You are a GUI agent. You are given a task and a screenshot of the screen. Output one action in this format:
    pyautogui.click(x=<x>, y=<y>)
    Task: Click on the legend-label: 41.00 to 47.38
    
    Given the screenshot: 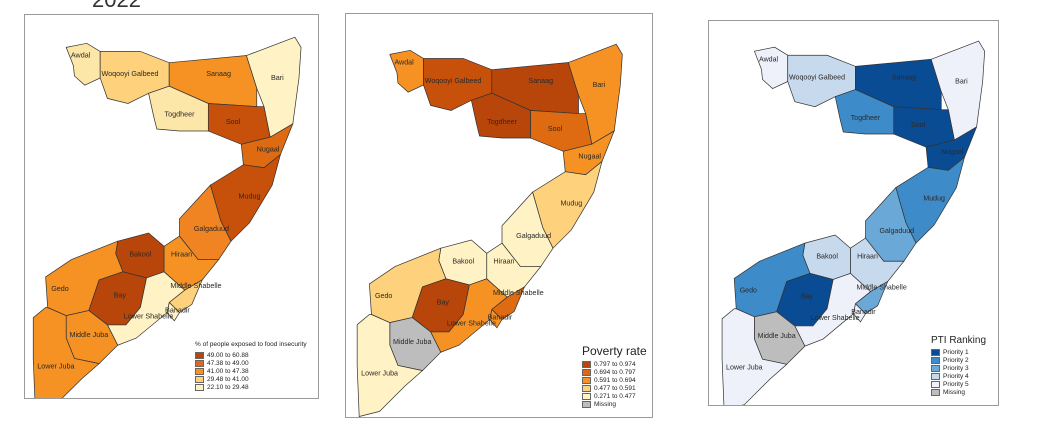 What is the action you would take?
    pyautogui.click(x=228, y=371)
    